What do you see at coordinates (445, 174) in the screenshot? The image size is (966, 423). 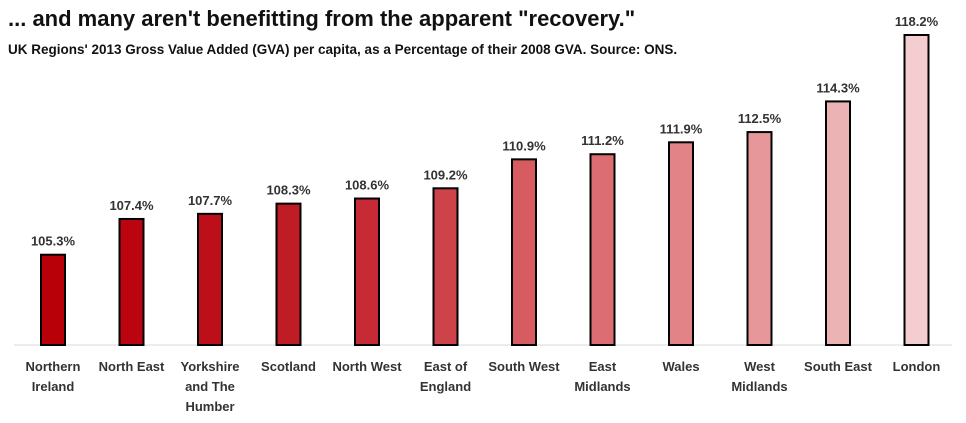 I see `value-label: 109.2%` at bounding box center [445, 174].